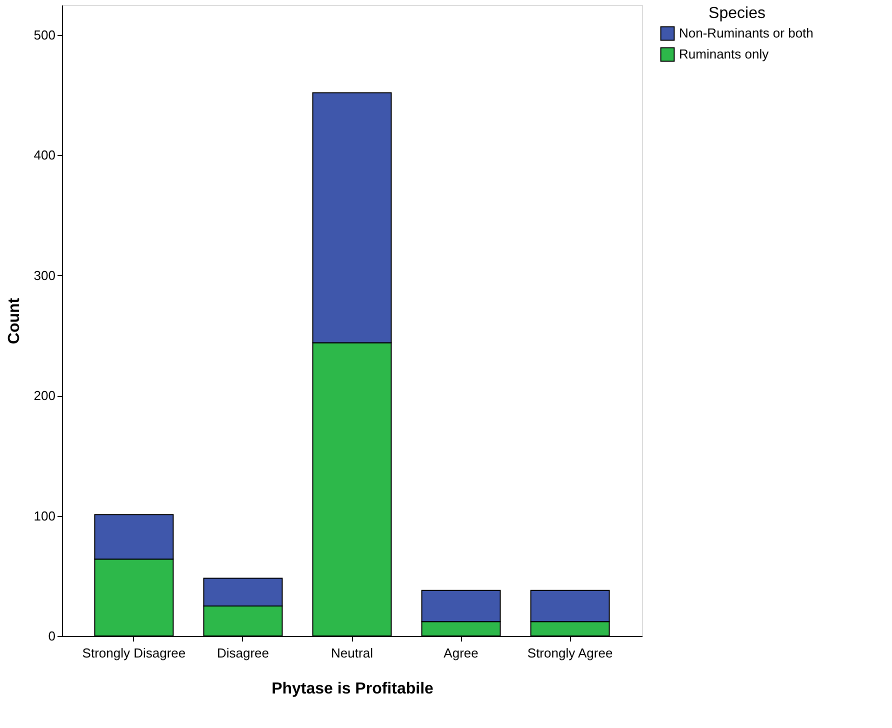 Image resolution: width=892 pixels, height=728 pixels. I want to click on x-tick-label: Strongly Disagree, so click(134, 653).